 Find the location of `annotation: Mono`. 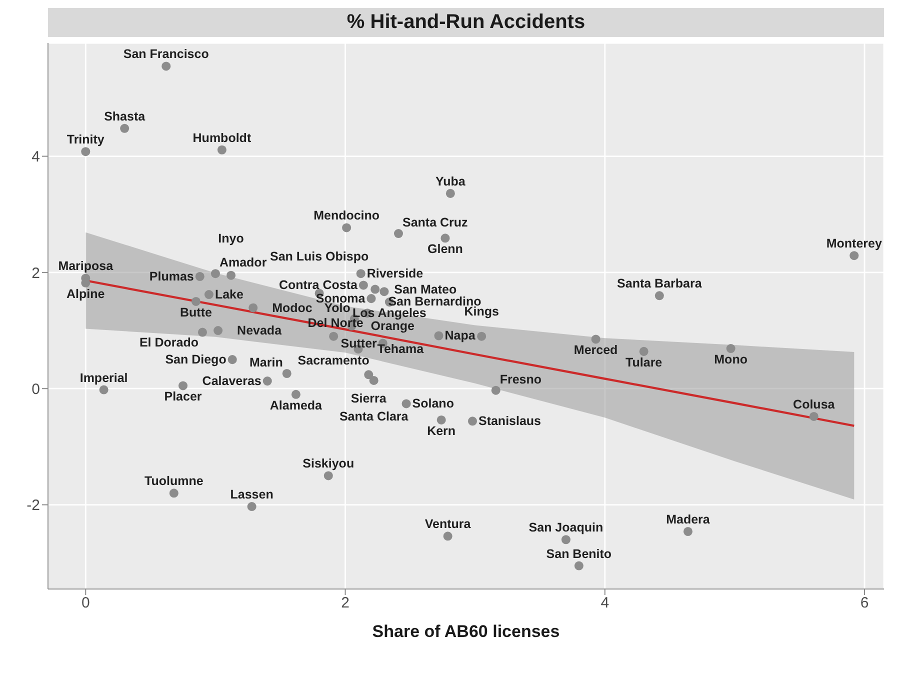

annotation: Mono is located at coordinates (731, 359).